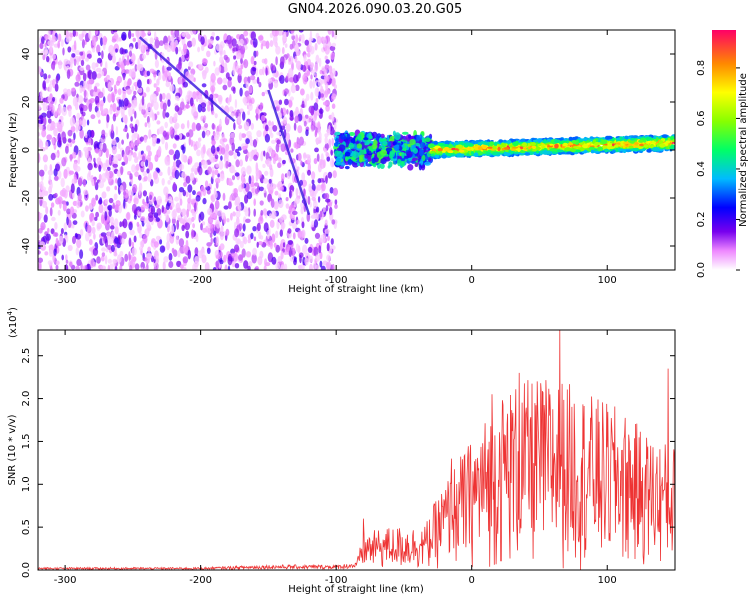  What do you see at coordinates (26, 399) in the screenshot?
I see `y-tick-label: 2.0` at bounding box center [26, 399].